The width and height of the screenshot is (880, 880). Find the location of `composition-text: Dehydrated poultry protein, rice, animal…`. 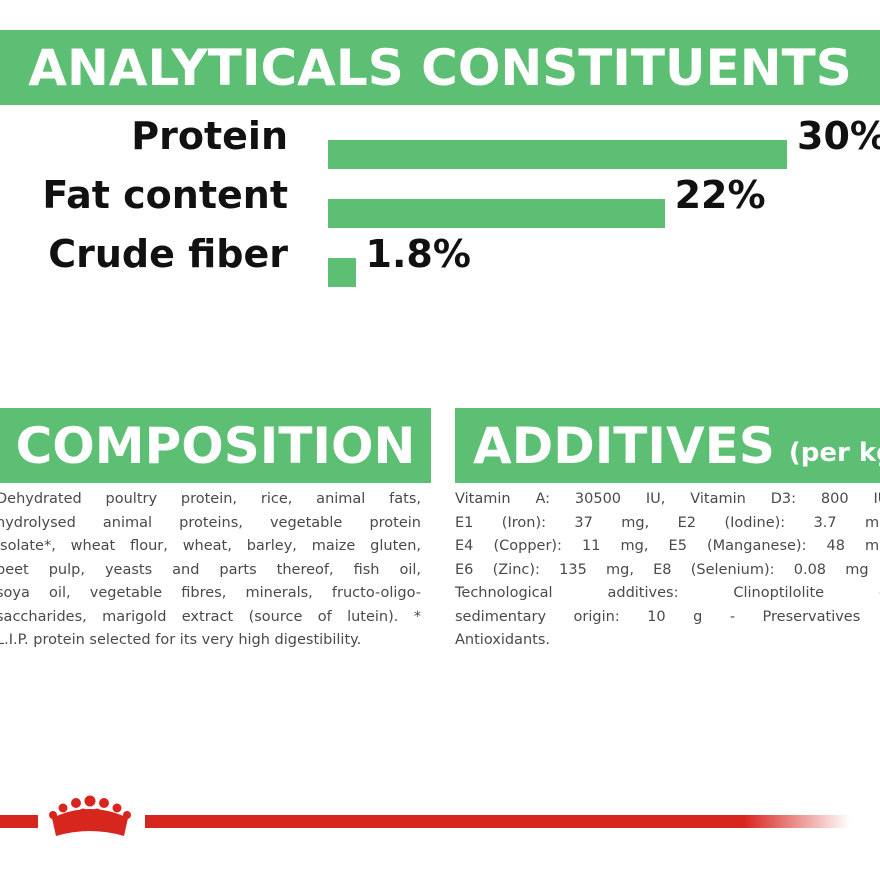

composition-text: Dehydrated poultry protein, rice, animal… is located at coordinates (210, 570).